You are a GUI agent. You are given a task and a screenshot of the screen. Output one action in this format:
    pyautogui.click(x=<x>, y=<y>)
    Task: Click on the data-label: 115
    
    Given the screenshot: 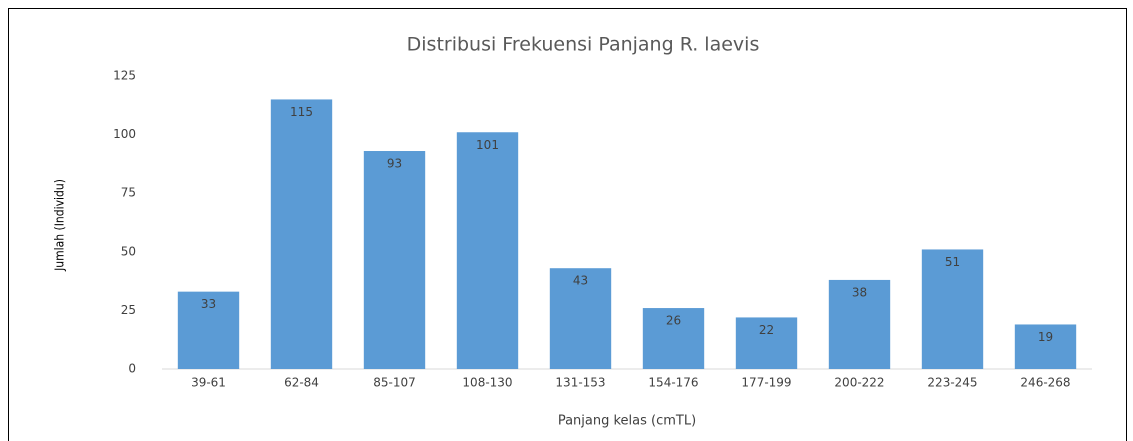 What is the action you would take?
    pyautogui.click(x=301, y=112)
    